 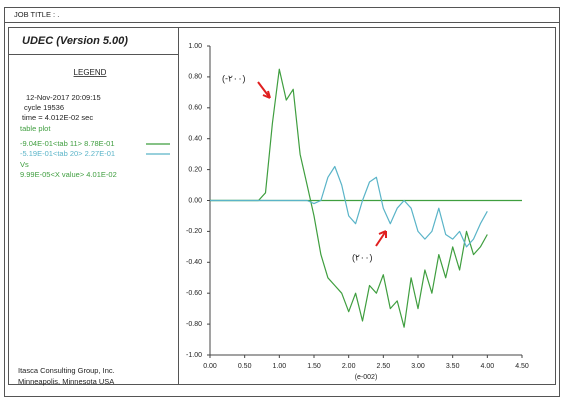 I want to click on y-tick-label: 0.40, so click(x=195, y=139).